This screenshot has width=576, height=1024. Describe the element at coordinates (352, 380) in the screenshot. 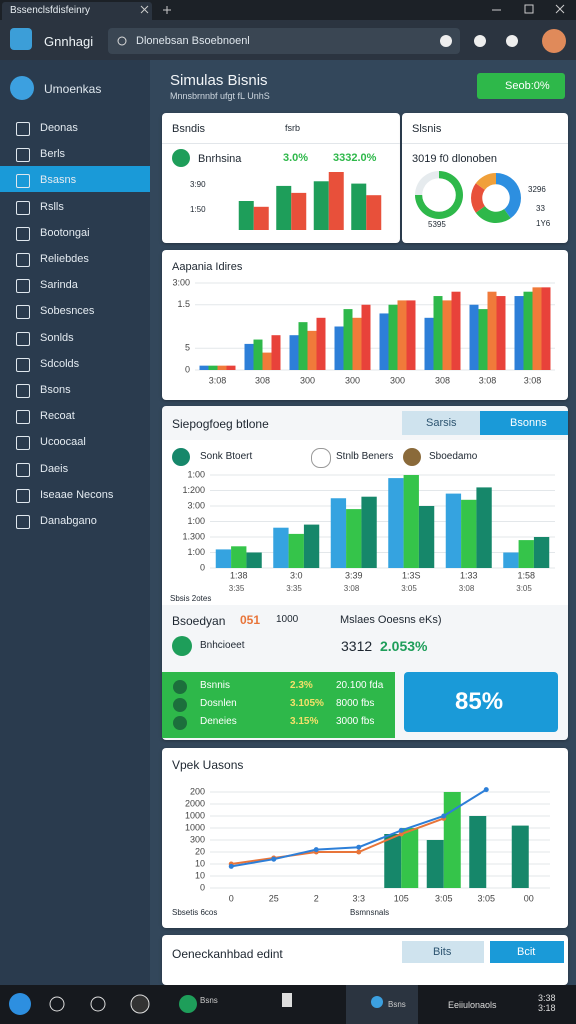

I see `x-tick-label: 300` at that location.